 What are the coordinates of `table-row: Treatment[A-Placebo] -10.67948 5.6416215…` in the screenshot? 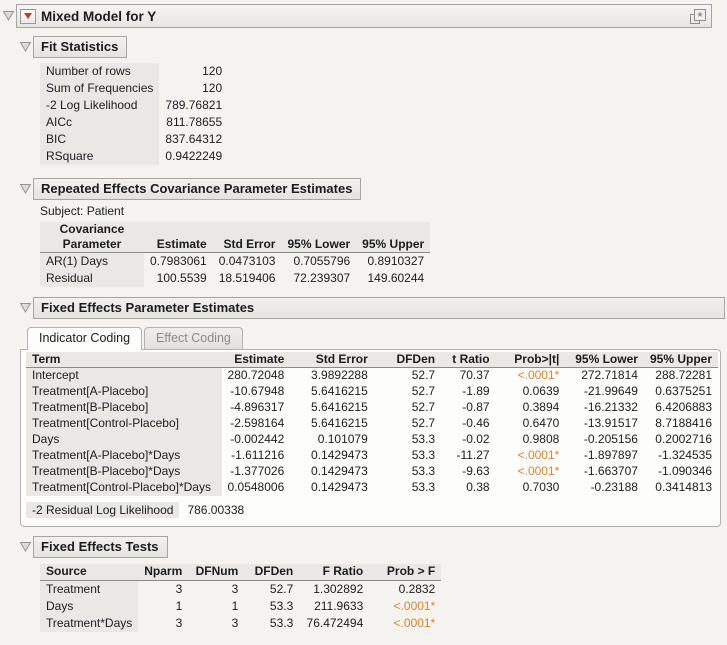 It's located at (372, 391).